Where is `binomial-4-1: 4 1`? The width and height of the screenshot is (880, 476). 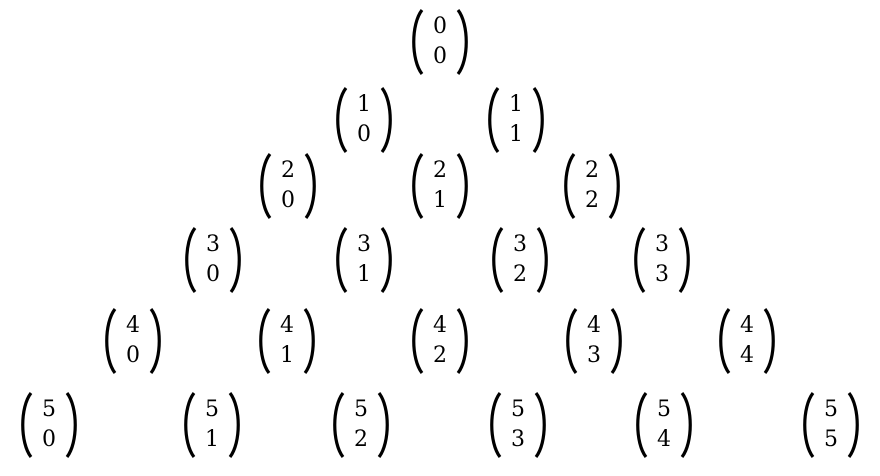
binomial-4-1: 4 1 is located at coordinates (287, 341).